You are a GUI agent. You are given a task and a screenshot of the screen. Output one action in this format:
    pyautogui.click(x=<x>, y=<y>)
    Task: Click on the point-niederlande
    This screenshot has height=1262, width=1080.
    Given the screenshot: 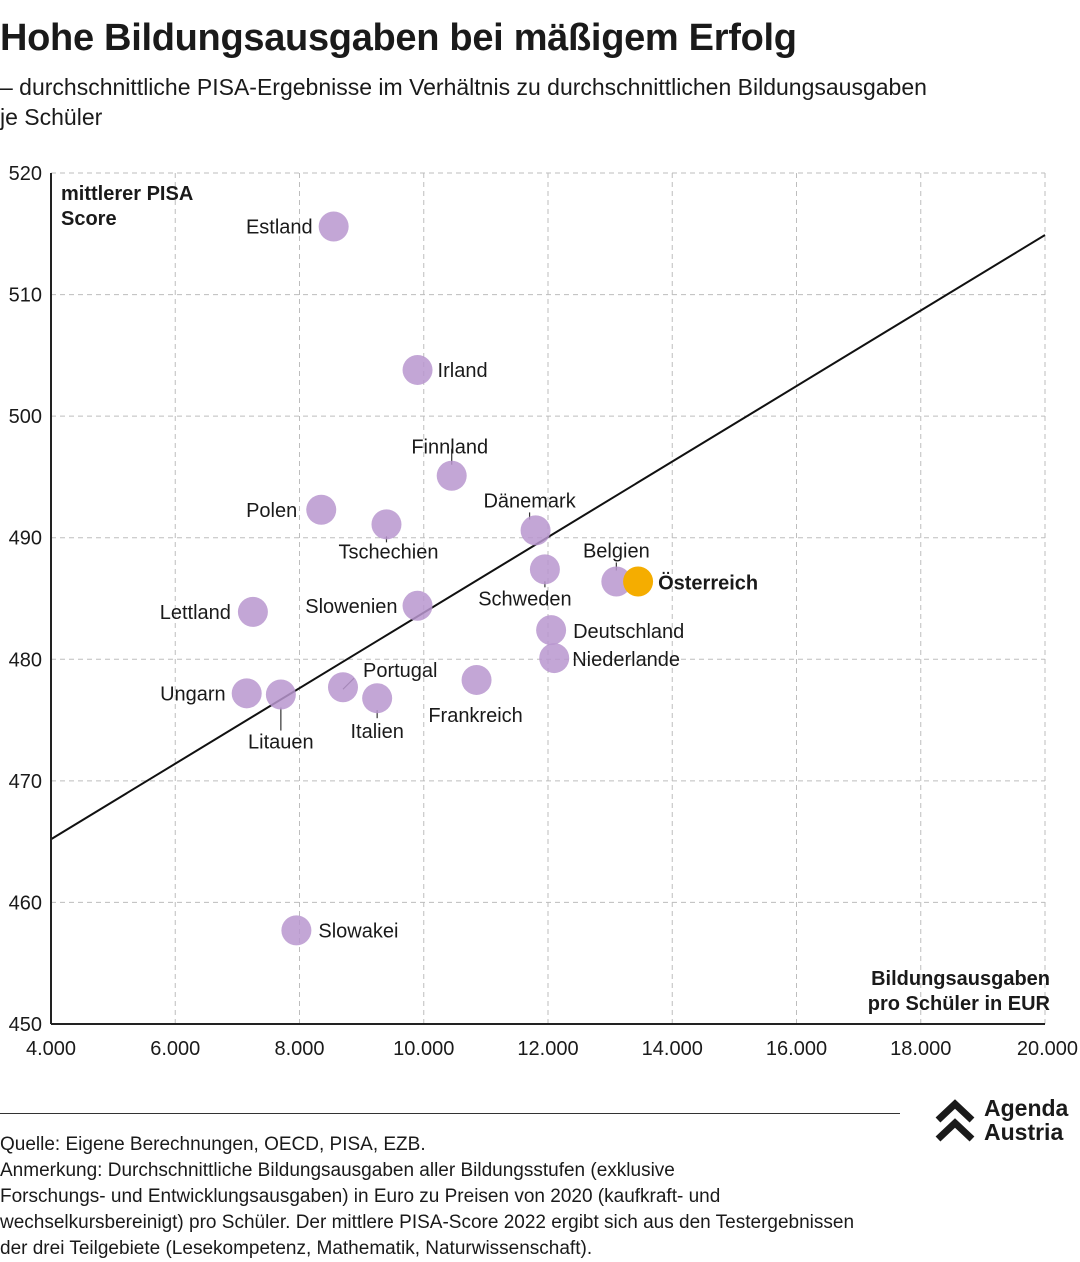 What is the action you would take?
    pyautogui.click(x=554, y=658)
    